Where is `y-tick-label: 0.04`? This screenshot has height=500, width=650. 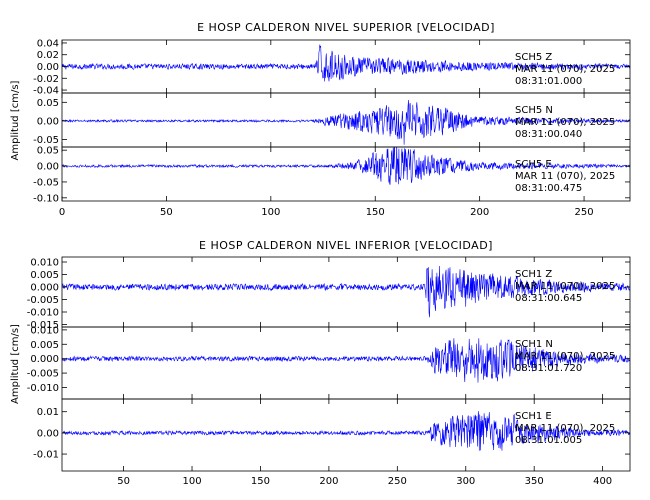 y-tick-label: 0.04 is located at coordinates (48, 43).